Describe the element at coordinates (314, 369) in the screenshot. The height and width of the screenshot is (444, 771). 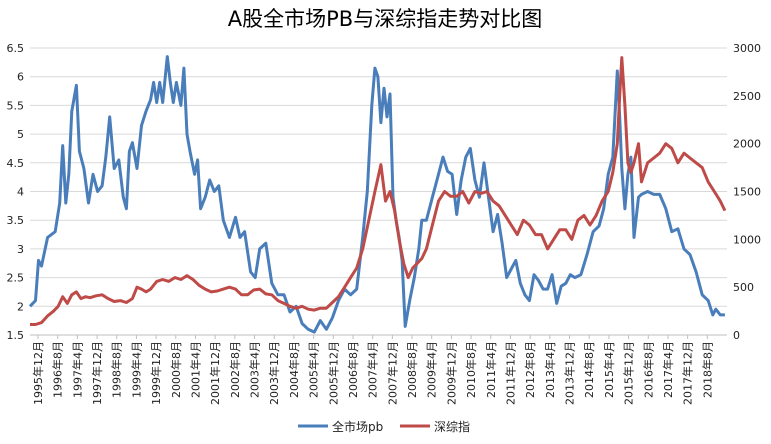
I see `x-tick-label: 2005年4月` at that location.